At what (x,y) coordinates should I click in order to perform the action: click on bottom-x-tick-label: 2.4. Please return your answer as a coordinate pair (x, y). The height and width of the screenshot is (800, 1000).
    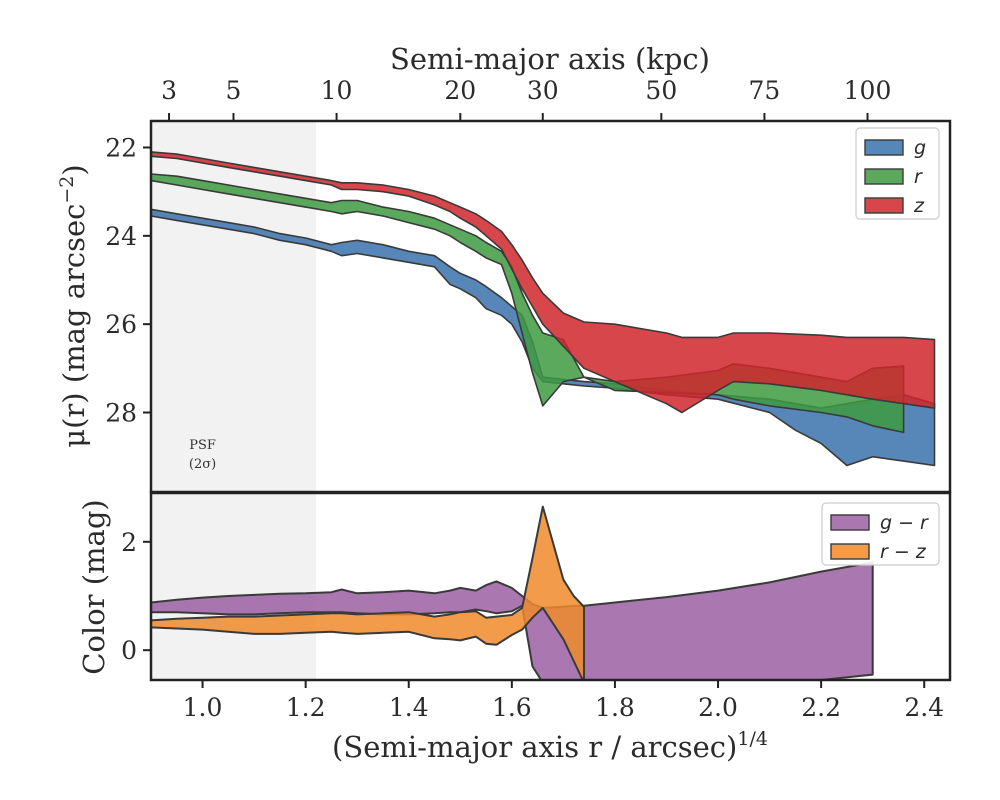
    Looking at the image, I should click on (924, 707).